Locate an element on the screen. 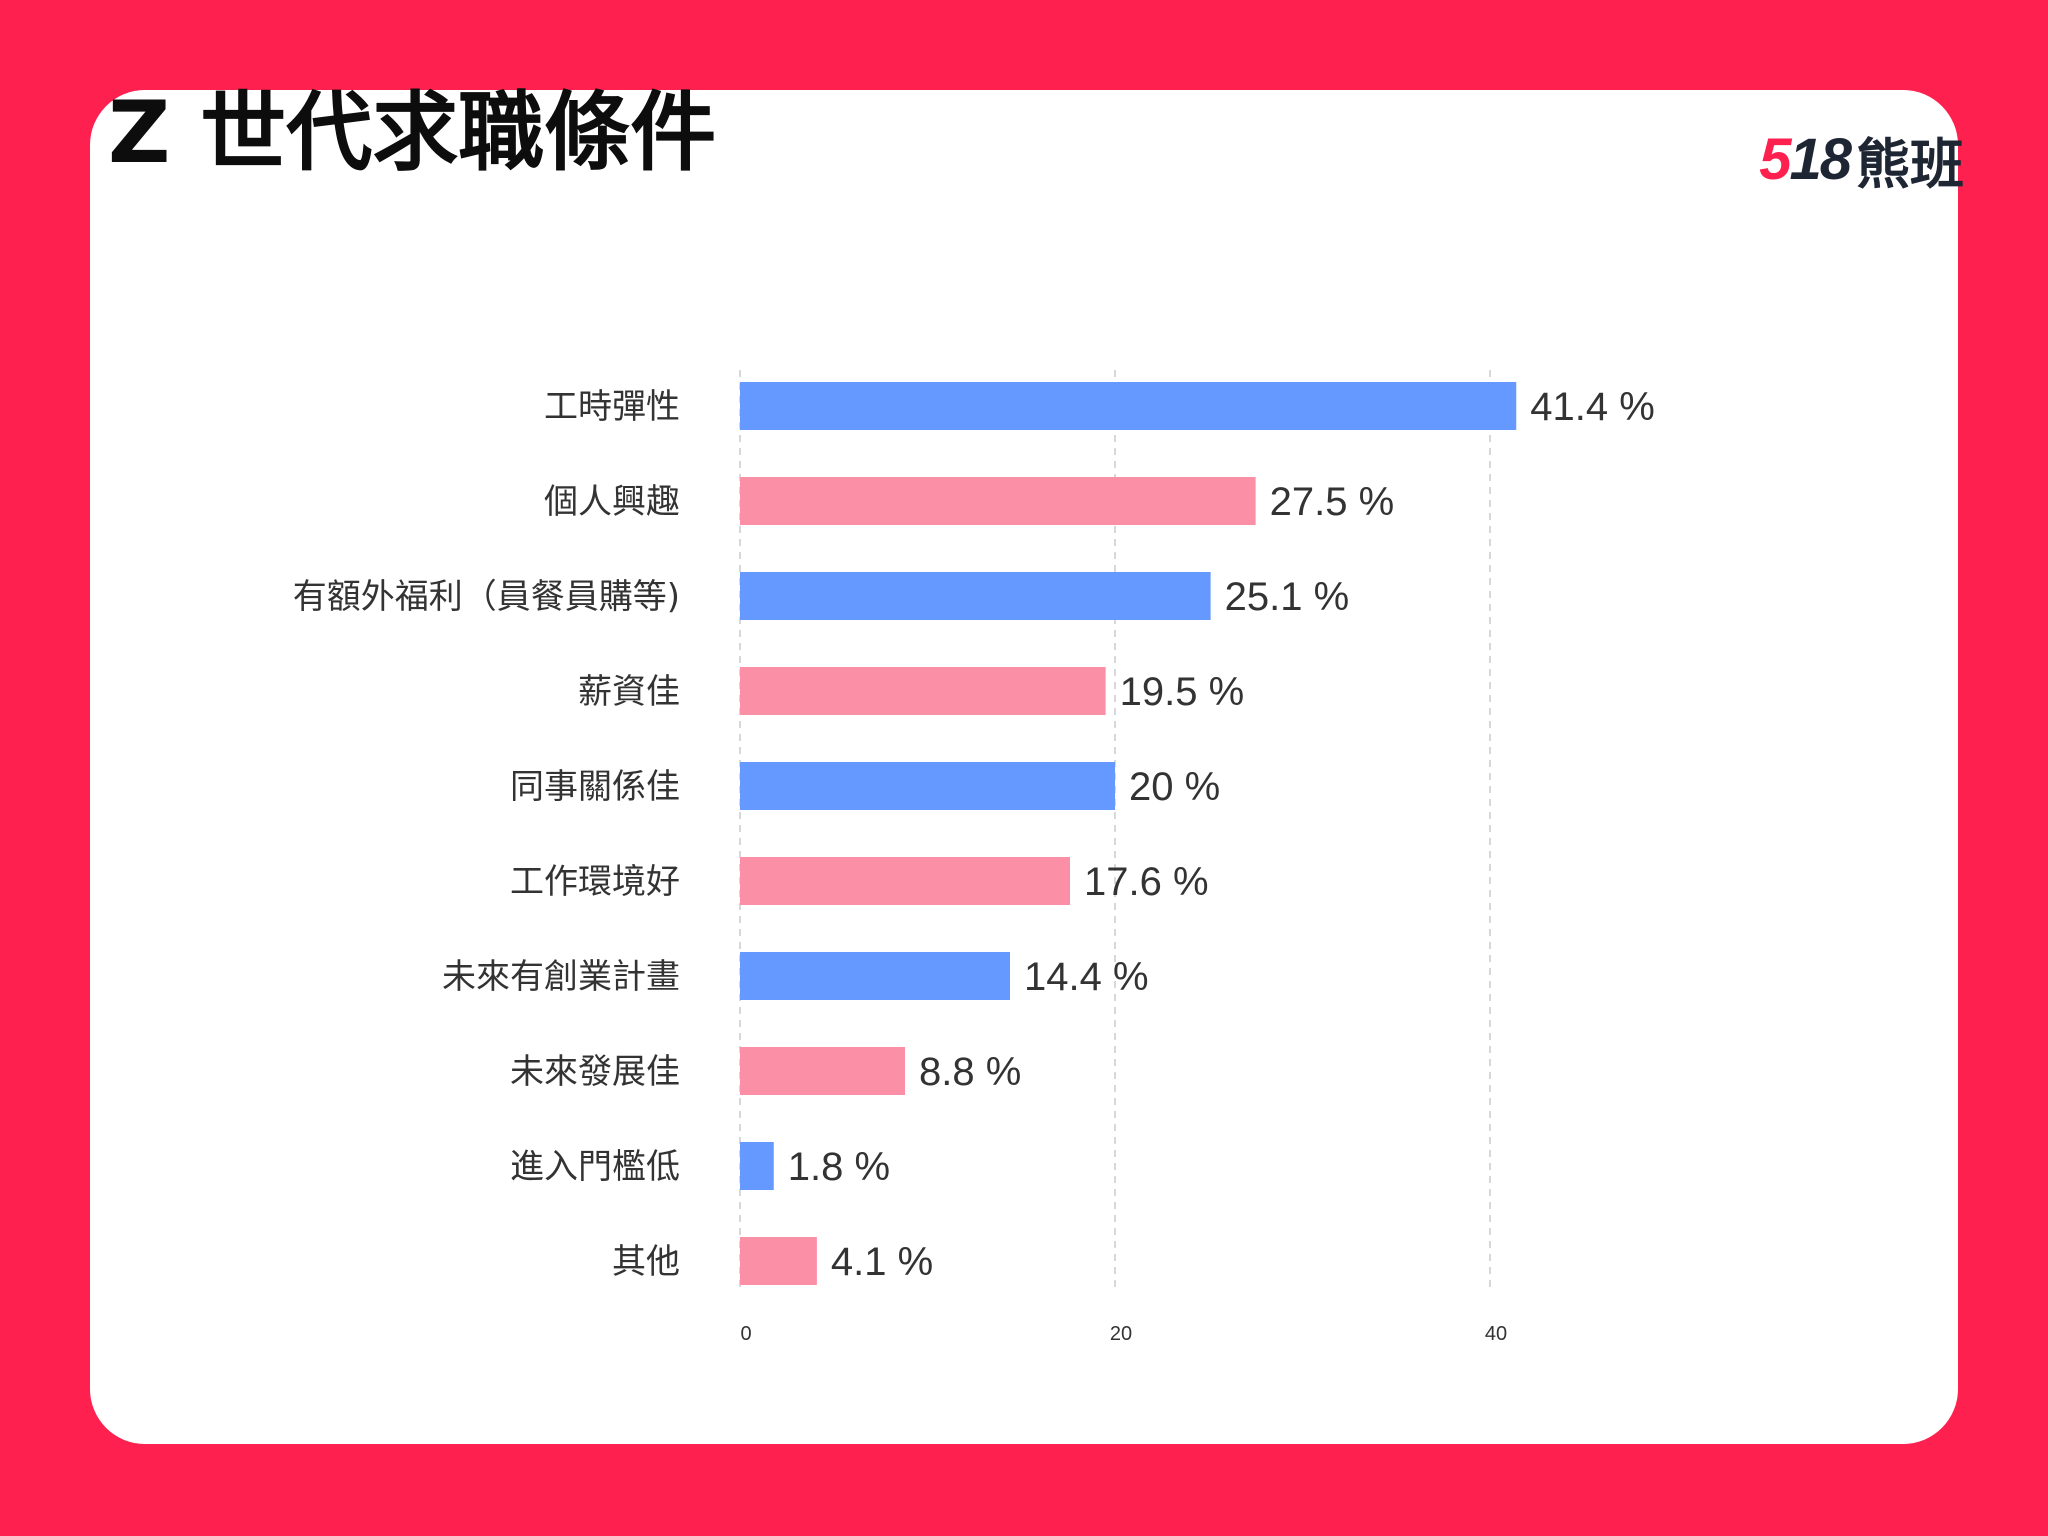  data-label: 14.4 % is located at coordinates (1086, 977).